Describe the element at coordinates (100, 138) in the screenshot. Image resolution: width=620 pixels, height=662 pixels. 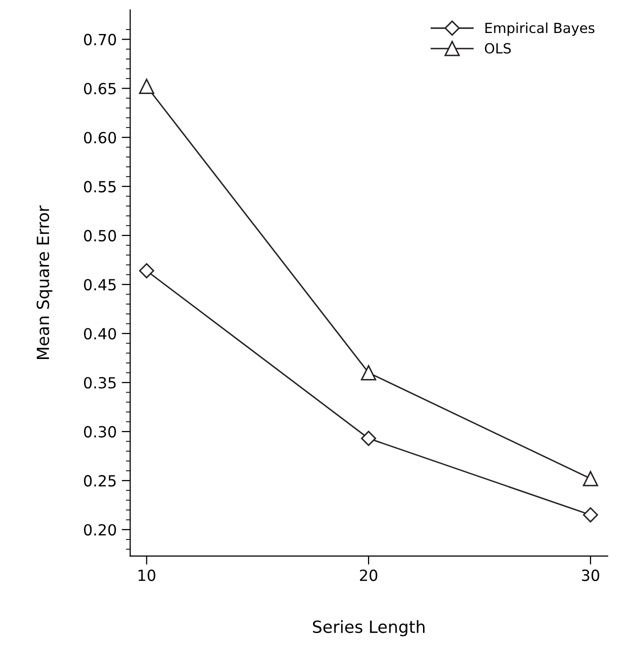
I see `y-tick-label: 0.60` at that location.